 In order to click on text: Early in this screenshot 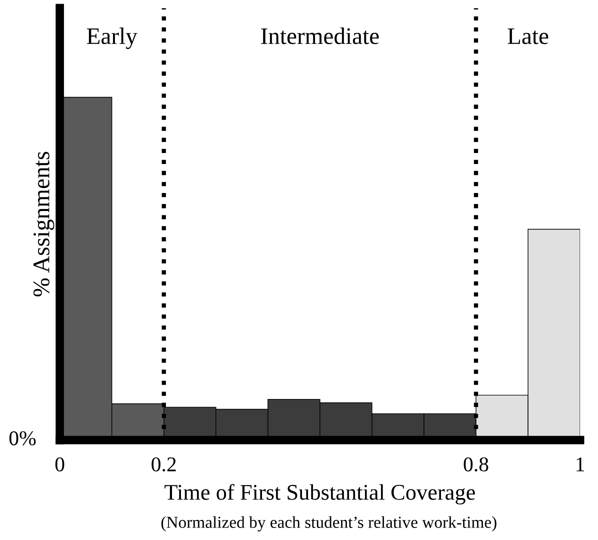, I will do `click(112, 39)`.